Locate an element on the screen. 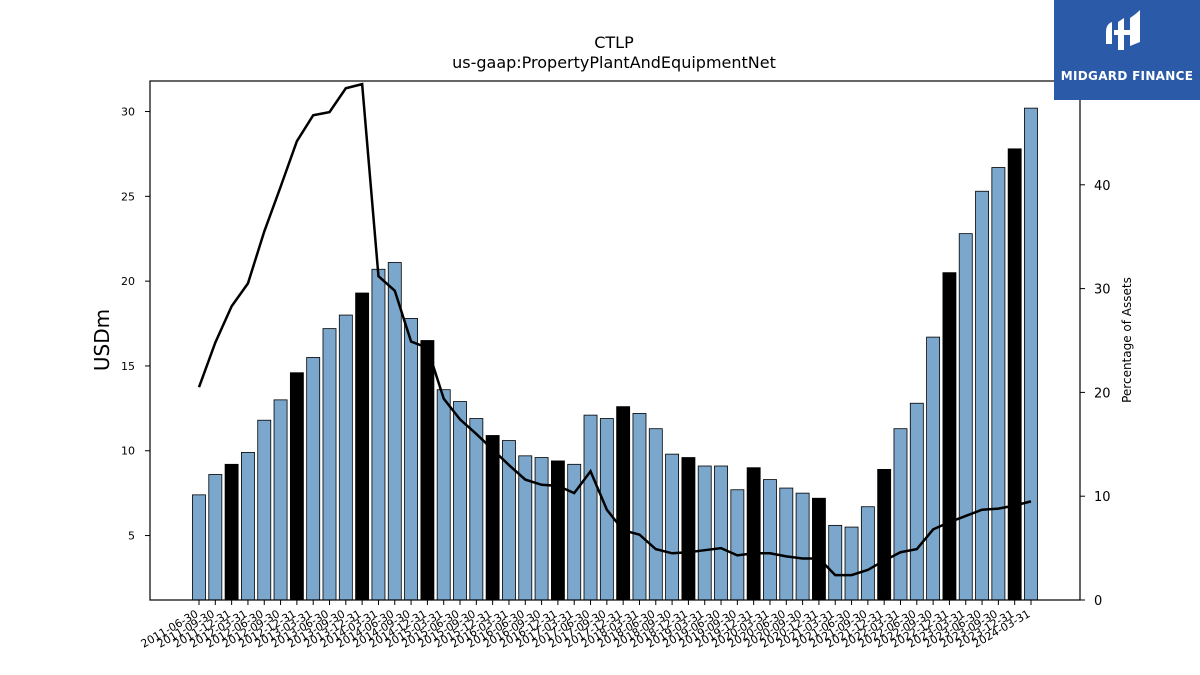 Image resolution: width=1200 pixels, height=675 pixels. midgard-logo-icon is located at coordinates (1123, 30).